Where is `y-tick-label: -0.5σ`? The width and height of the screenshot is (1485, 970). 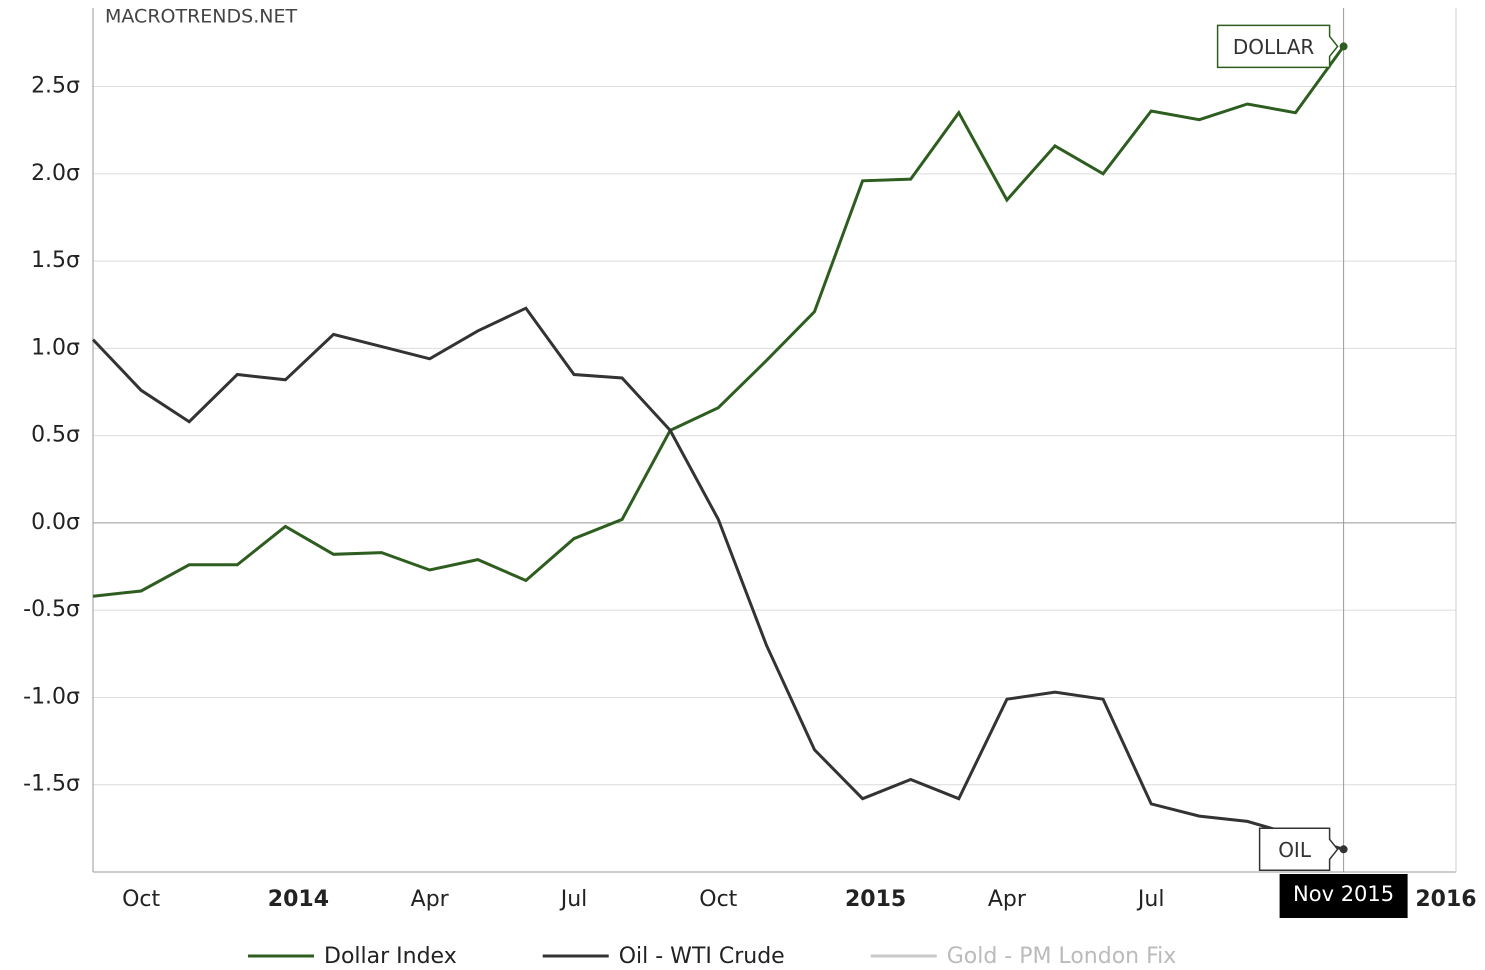 y-tick-label: -0.5σ is located at coordinates (51, 609).